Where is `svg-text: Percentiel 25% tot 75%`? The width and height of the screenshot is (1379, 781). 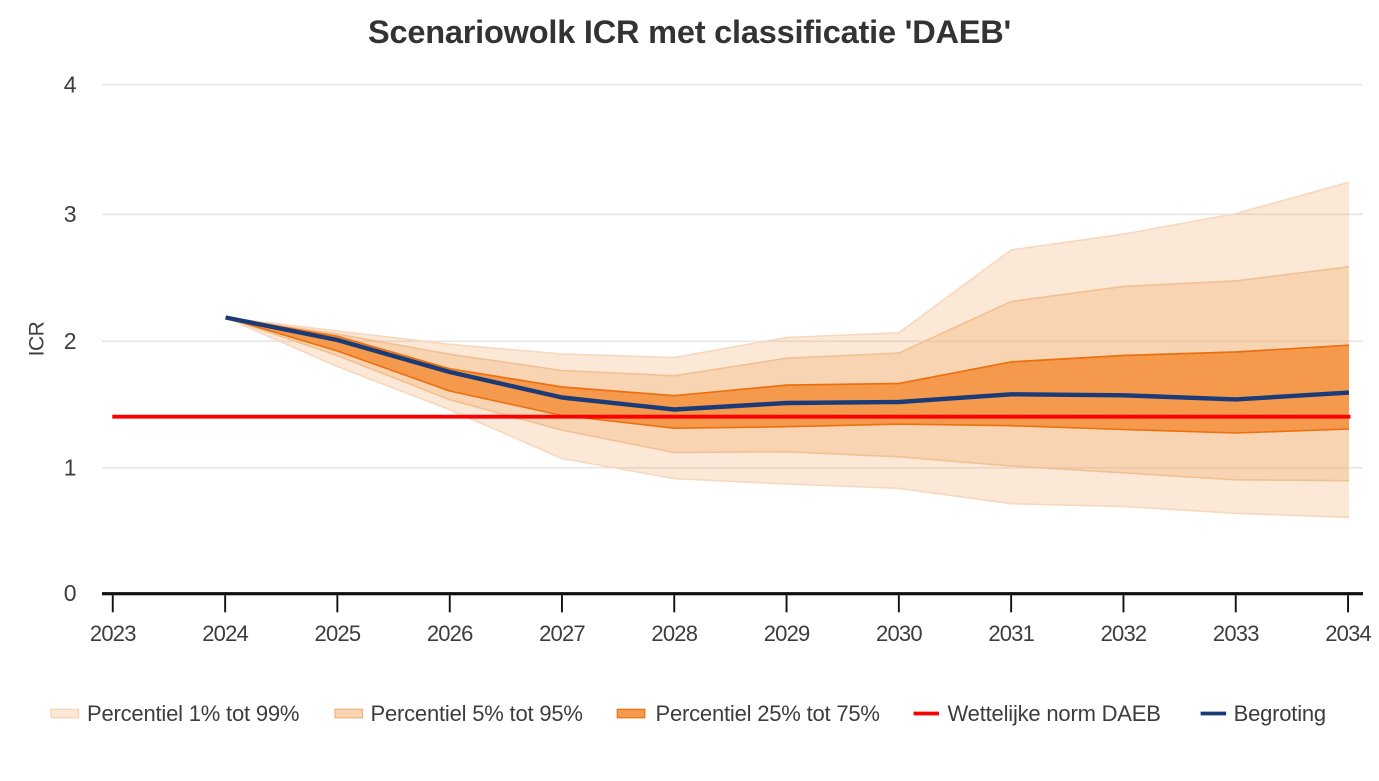 svg-text: Percentiel 25% tot 75% is located at coordinates (768, 713).